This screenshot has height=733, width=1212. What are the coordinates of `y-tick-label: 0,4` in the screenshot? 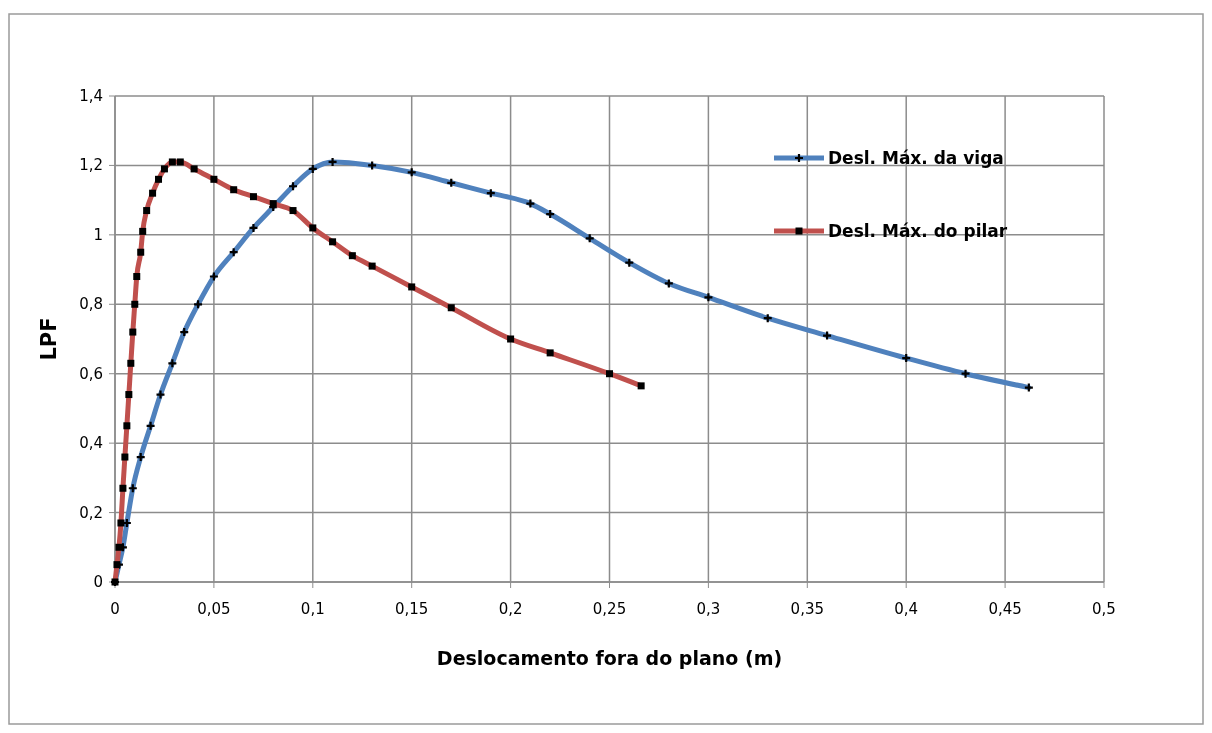 It's located at (91, 443).